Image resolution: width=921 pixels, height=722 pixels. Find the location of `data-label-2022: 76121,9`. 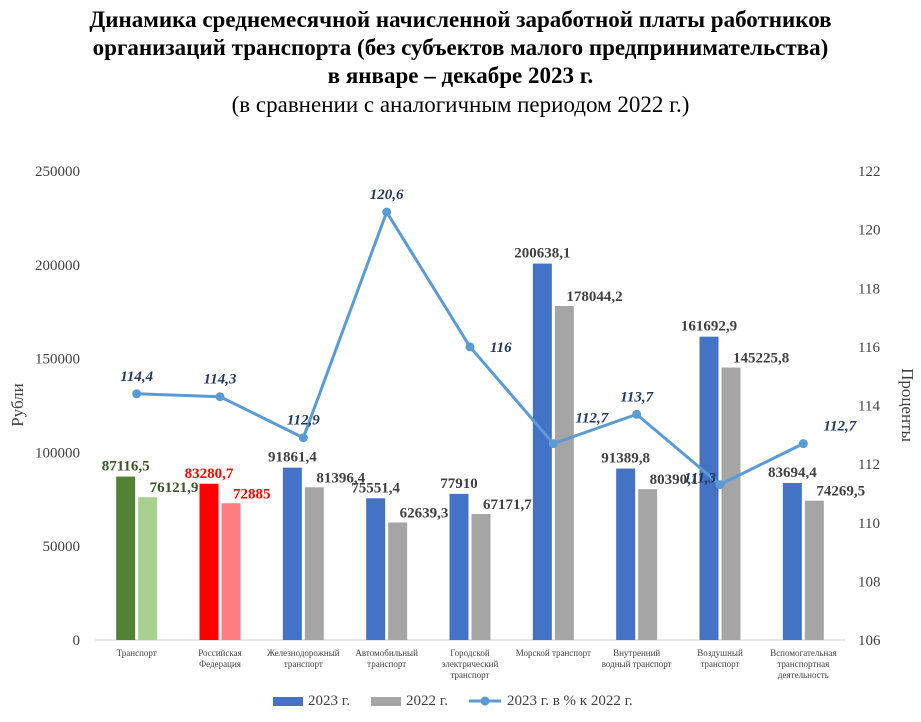

data-label-2022: 76121,9 is located at coordinates (174, 488).